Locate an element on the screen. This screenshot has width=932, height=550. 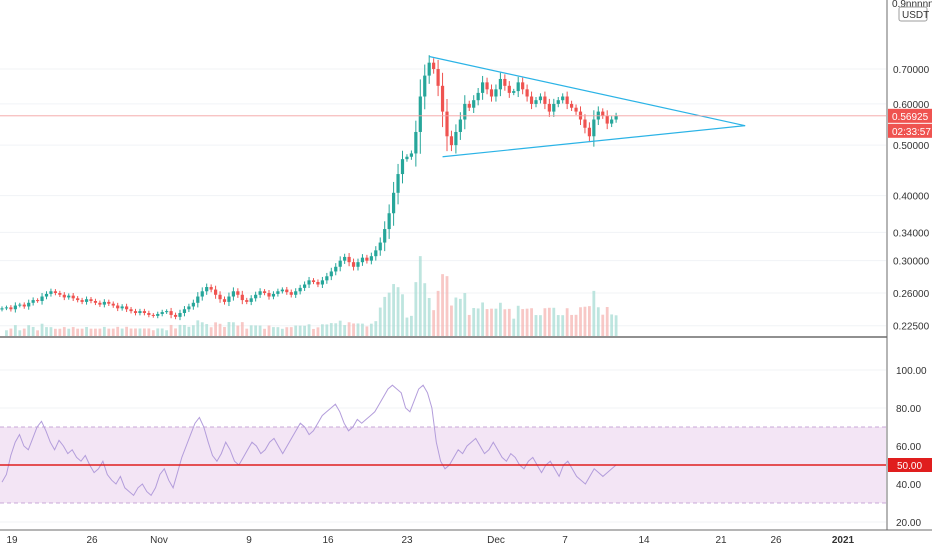
current-price-badge is located at coordinates (910, 115).